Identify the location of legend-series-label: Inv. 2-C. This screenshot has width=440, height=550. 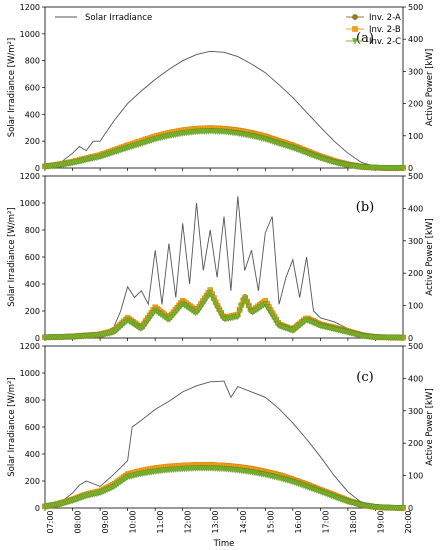
(385, 42).